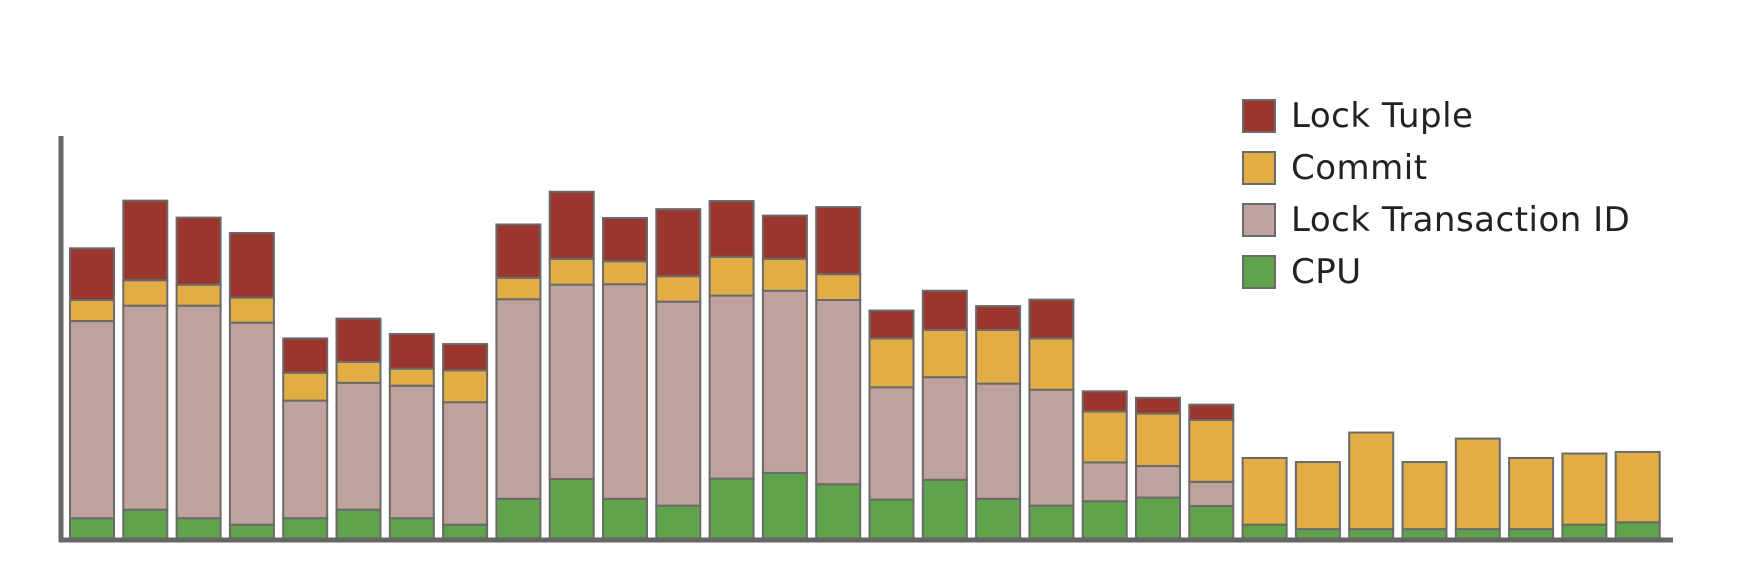 The image size is (1738, 580). Describe the element at coordinates (1259, 116) in the screenshot. I see `legend-swatch-lock-tuple` at that location.